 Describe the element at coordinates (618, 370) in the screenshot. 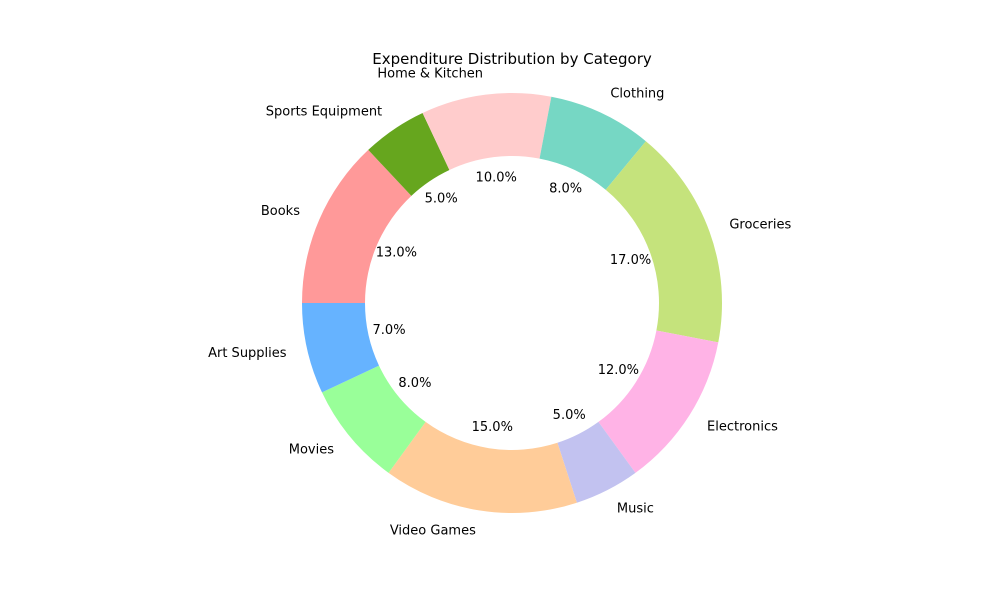

I see `pct-label-electronics: 12.0%` at that location.